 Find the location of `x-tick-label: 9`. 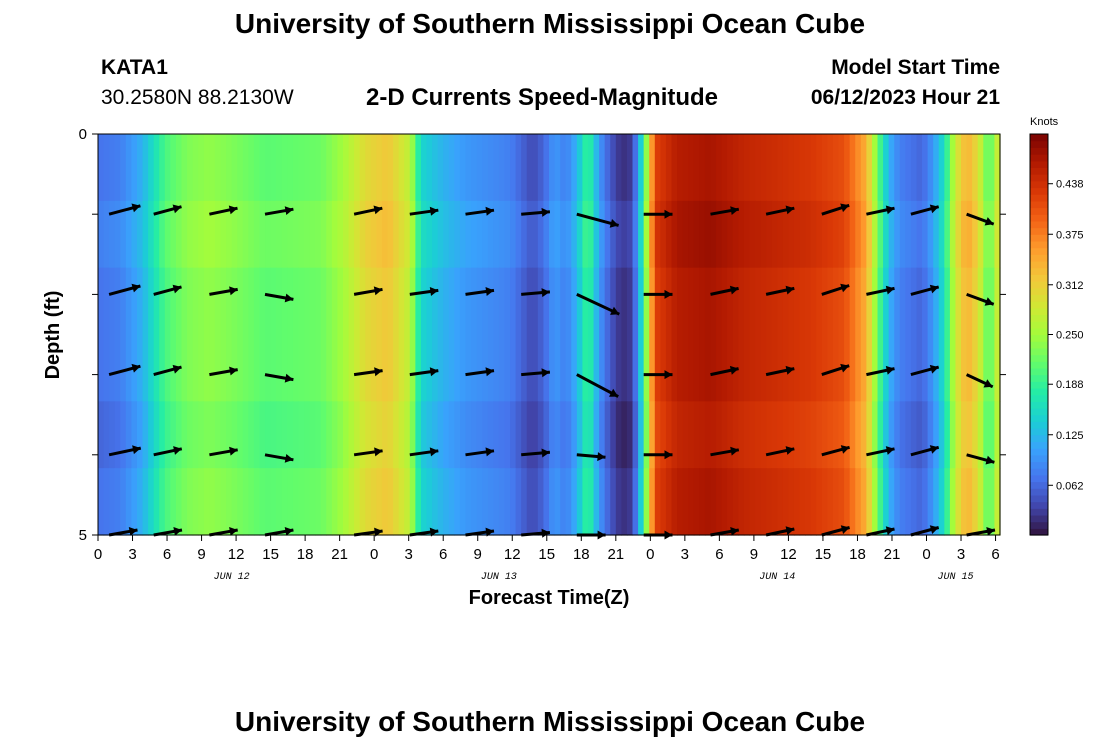

x-tick-label: 9 is located at coordinates (754, 554).